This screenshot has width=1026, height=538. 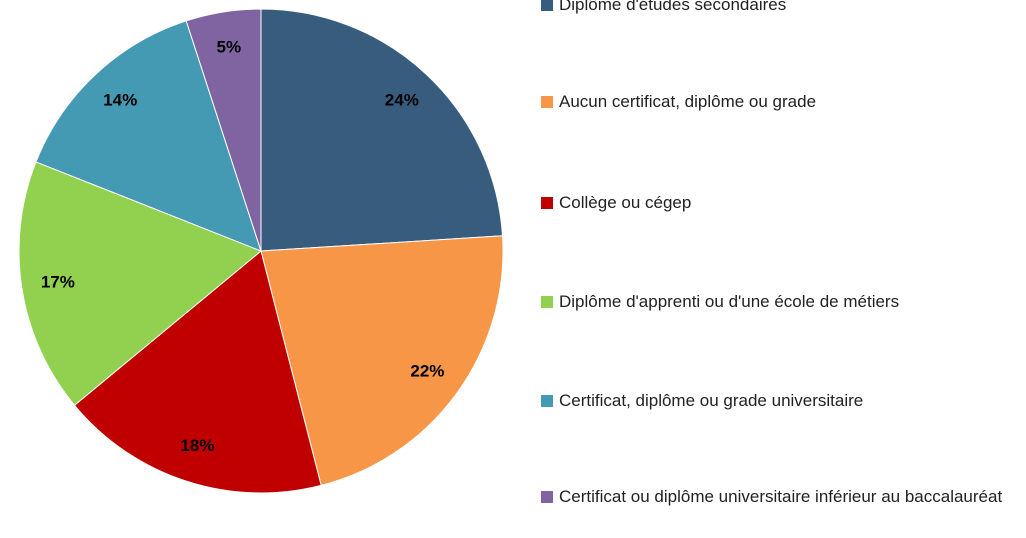 I want to click on data-label: 18%, so click(x=197, y=445).